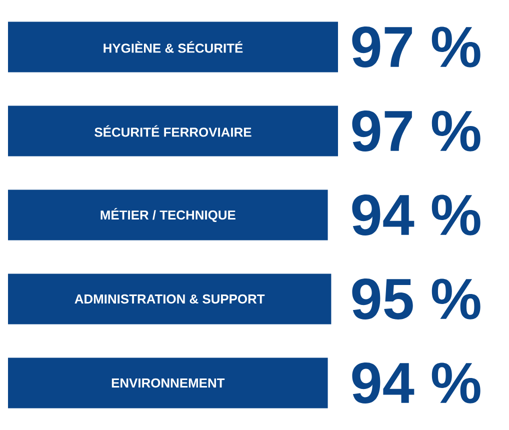 This screenshot has width=509, height=430. I want to click on y-tick-label: MÉTIER / TECHNIQUE, so click(168, 215).